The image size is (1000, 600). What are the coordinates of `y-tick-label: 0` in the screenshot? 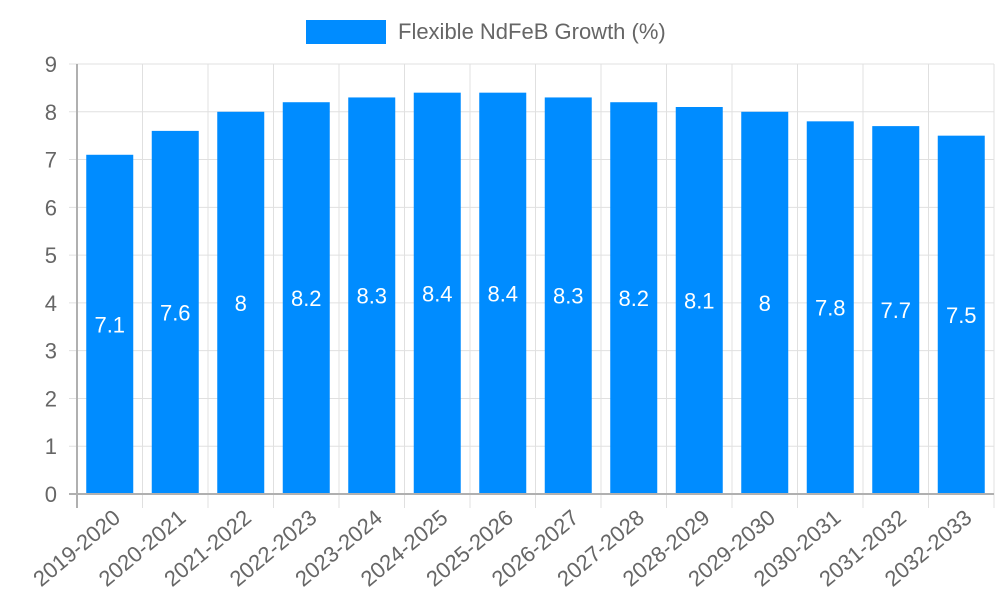 It's located at (51, 494).